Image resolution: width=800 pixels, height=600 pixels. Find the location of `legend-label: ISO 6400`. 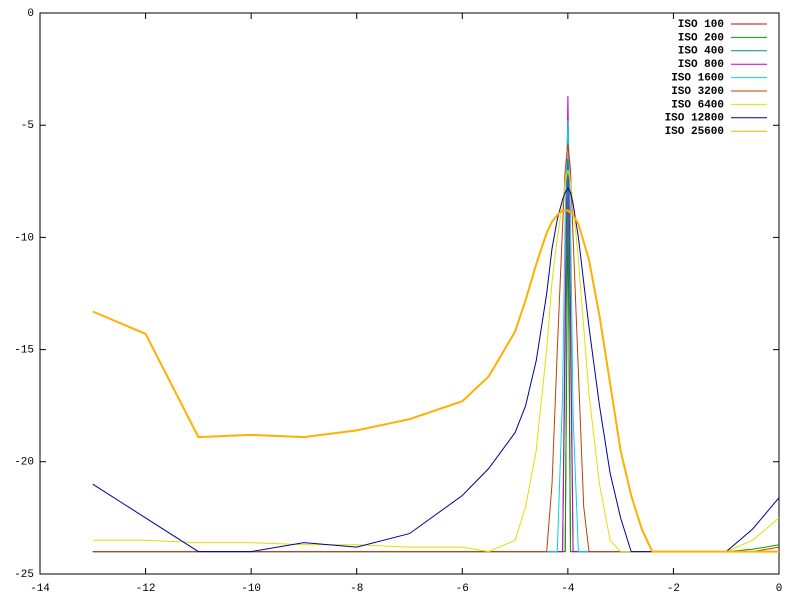

legend-label: ISO 6400 is located at coordinates (697, 105).